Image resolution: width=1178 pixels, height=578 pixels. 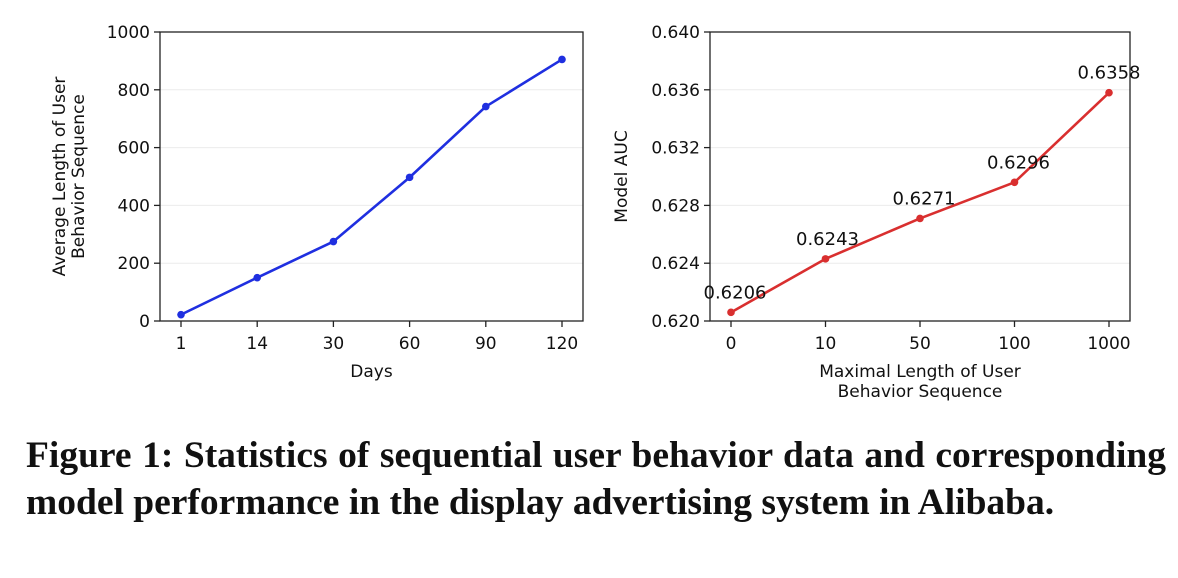 I want to click on x-tick-label: 90, so click(x=486, y=344).